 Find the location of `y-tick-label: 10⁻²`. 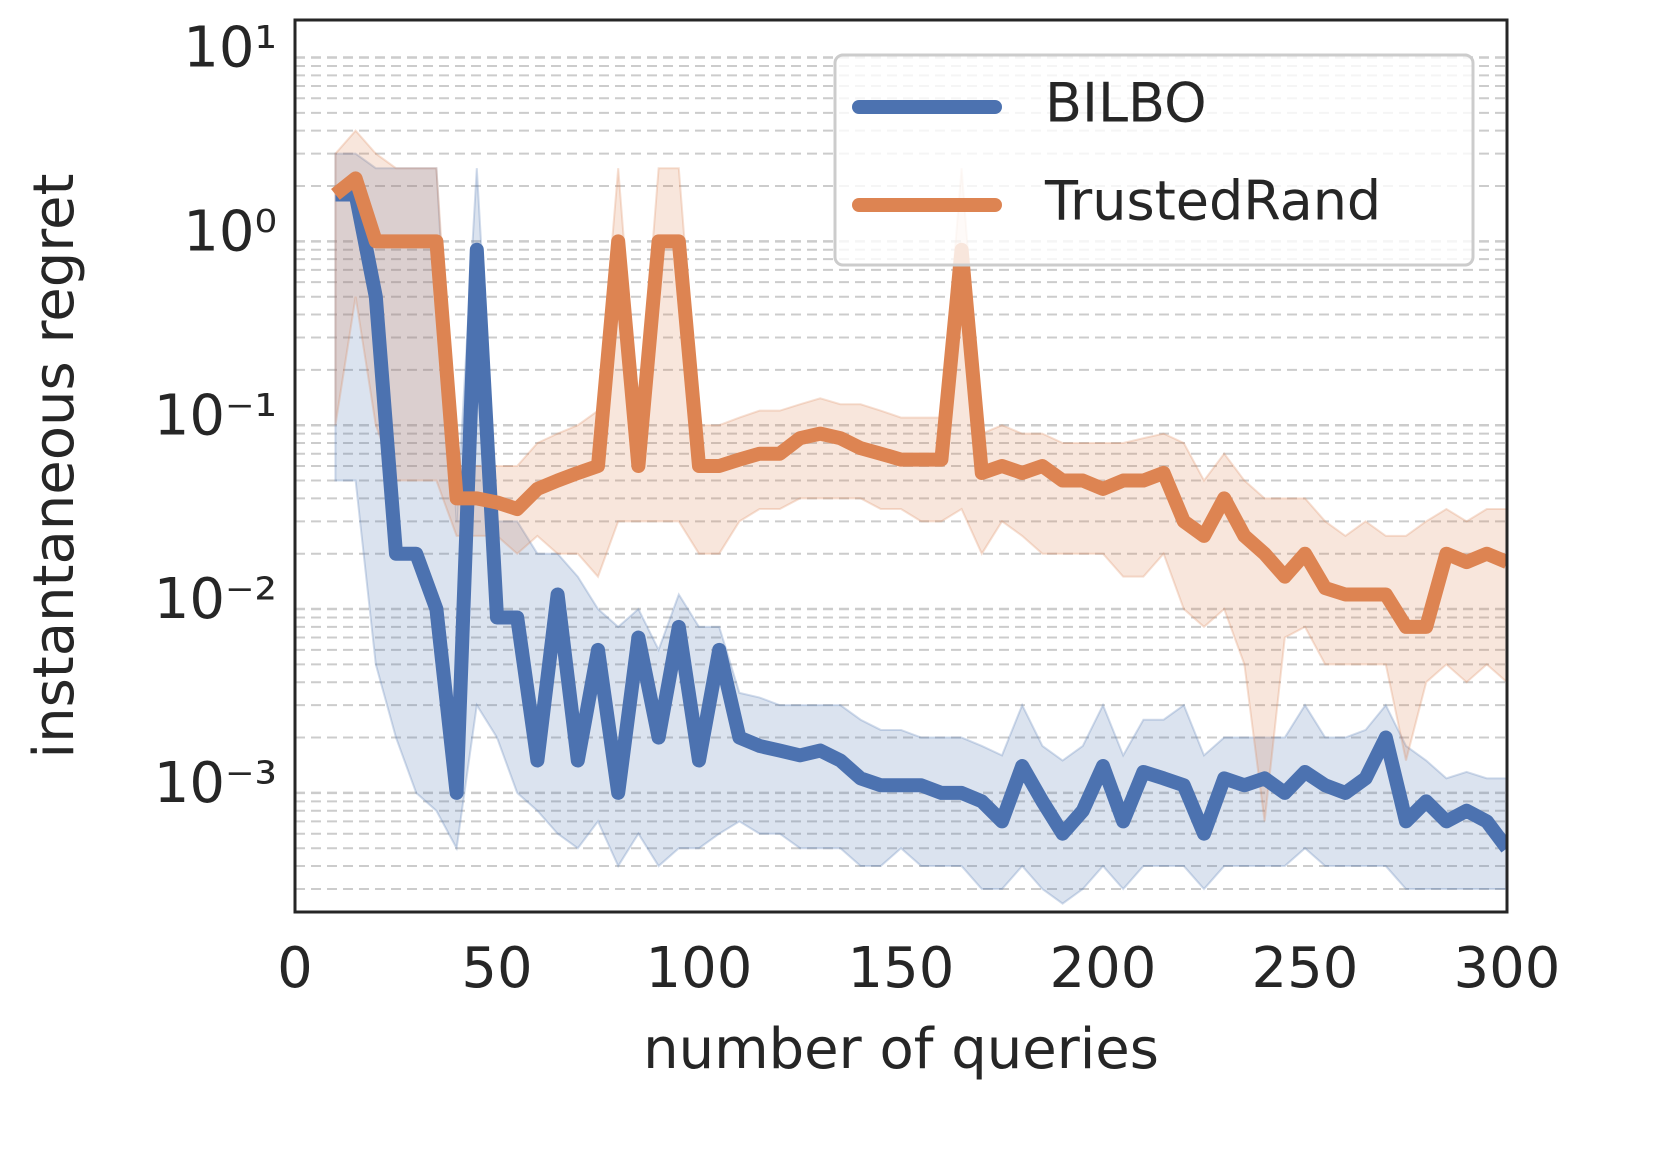

y-tick-label: 10⁻² is located at coordinates (215, 599).